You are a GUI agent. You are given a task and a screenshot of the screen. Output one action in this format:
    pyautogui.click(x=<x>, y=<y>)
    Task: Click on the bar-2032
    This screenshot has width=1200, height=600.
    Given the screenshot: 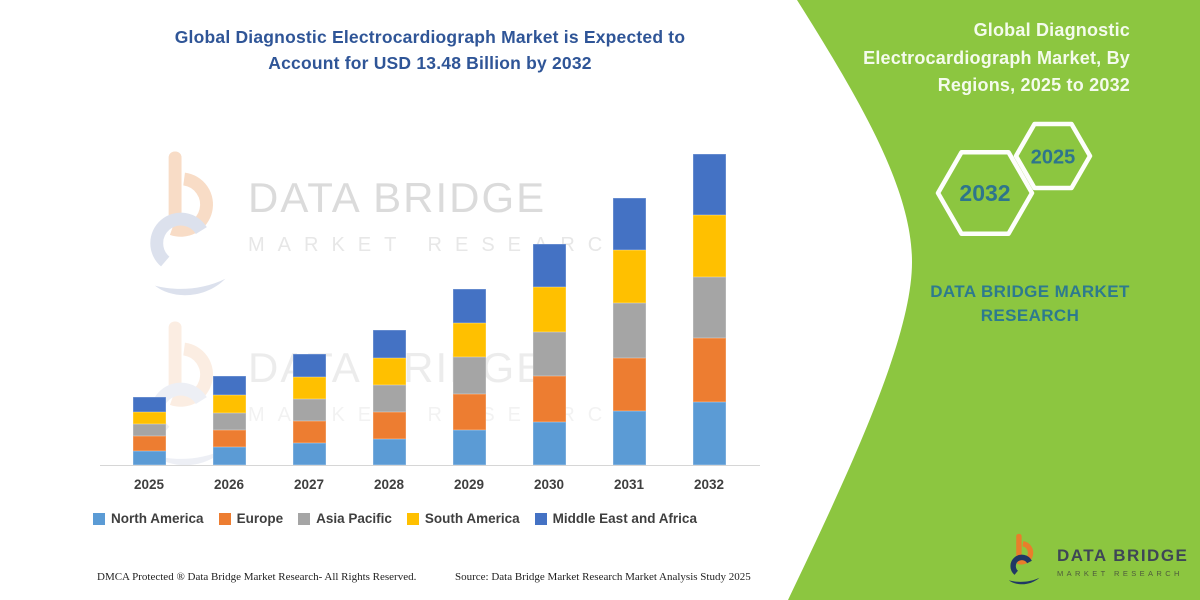 What is the action you would take?
    pyautogui.click(x=709, y=309)
    